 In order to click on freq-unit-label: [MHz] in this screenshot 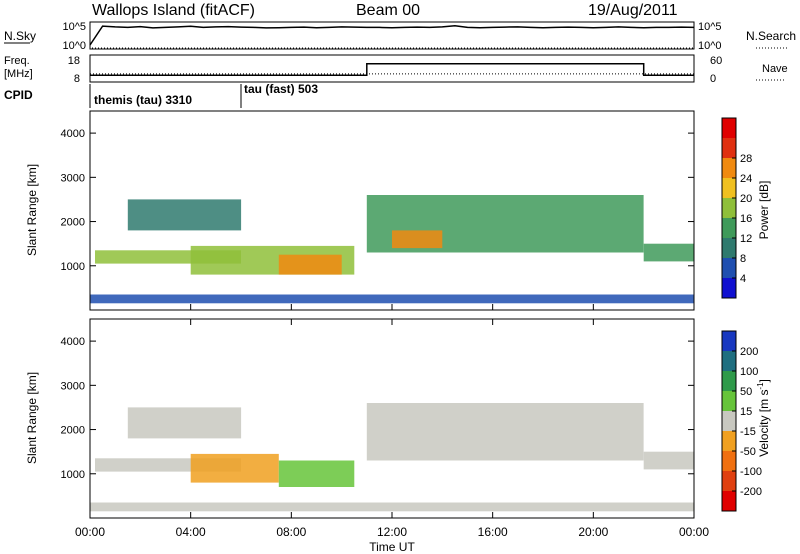, I will do `click(18, 74)`.